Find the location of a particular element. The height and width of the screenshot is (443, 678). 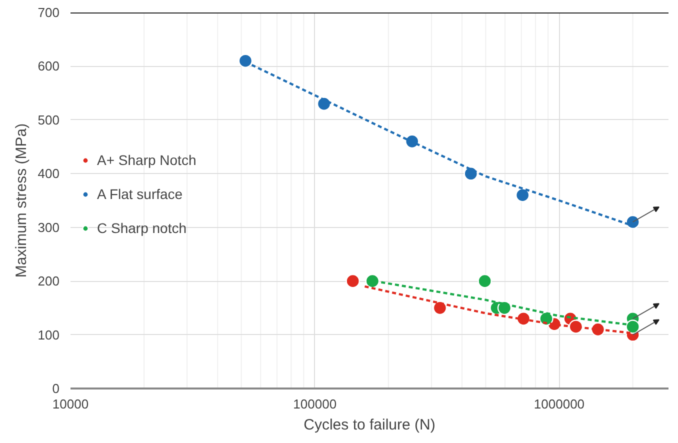

x-tick-label: 1000000 is located at coordinates (559, 404).